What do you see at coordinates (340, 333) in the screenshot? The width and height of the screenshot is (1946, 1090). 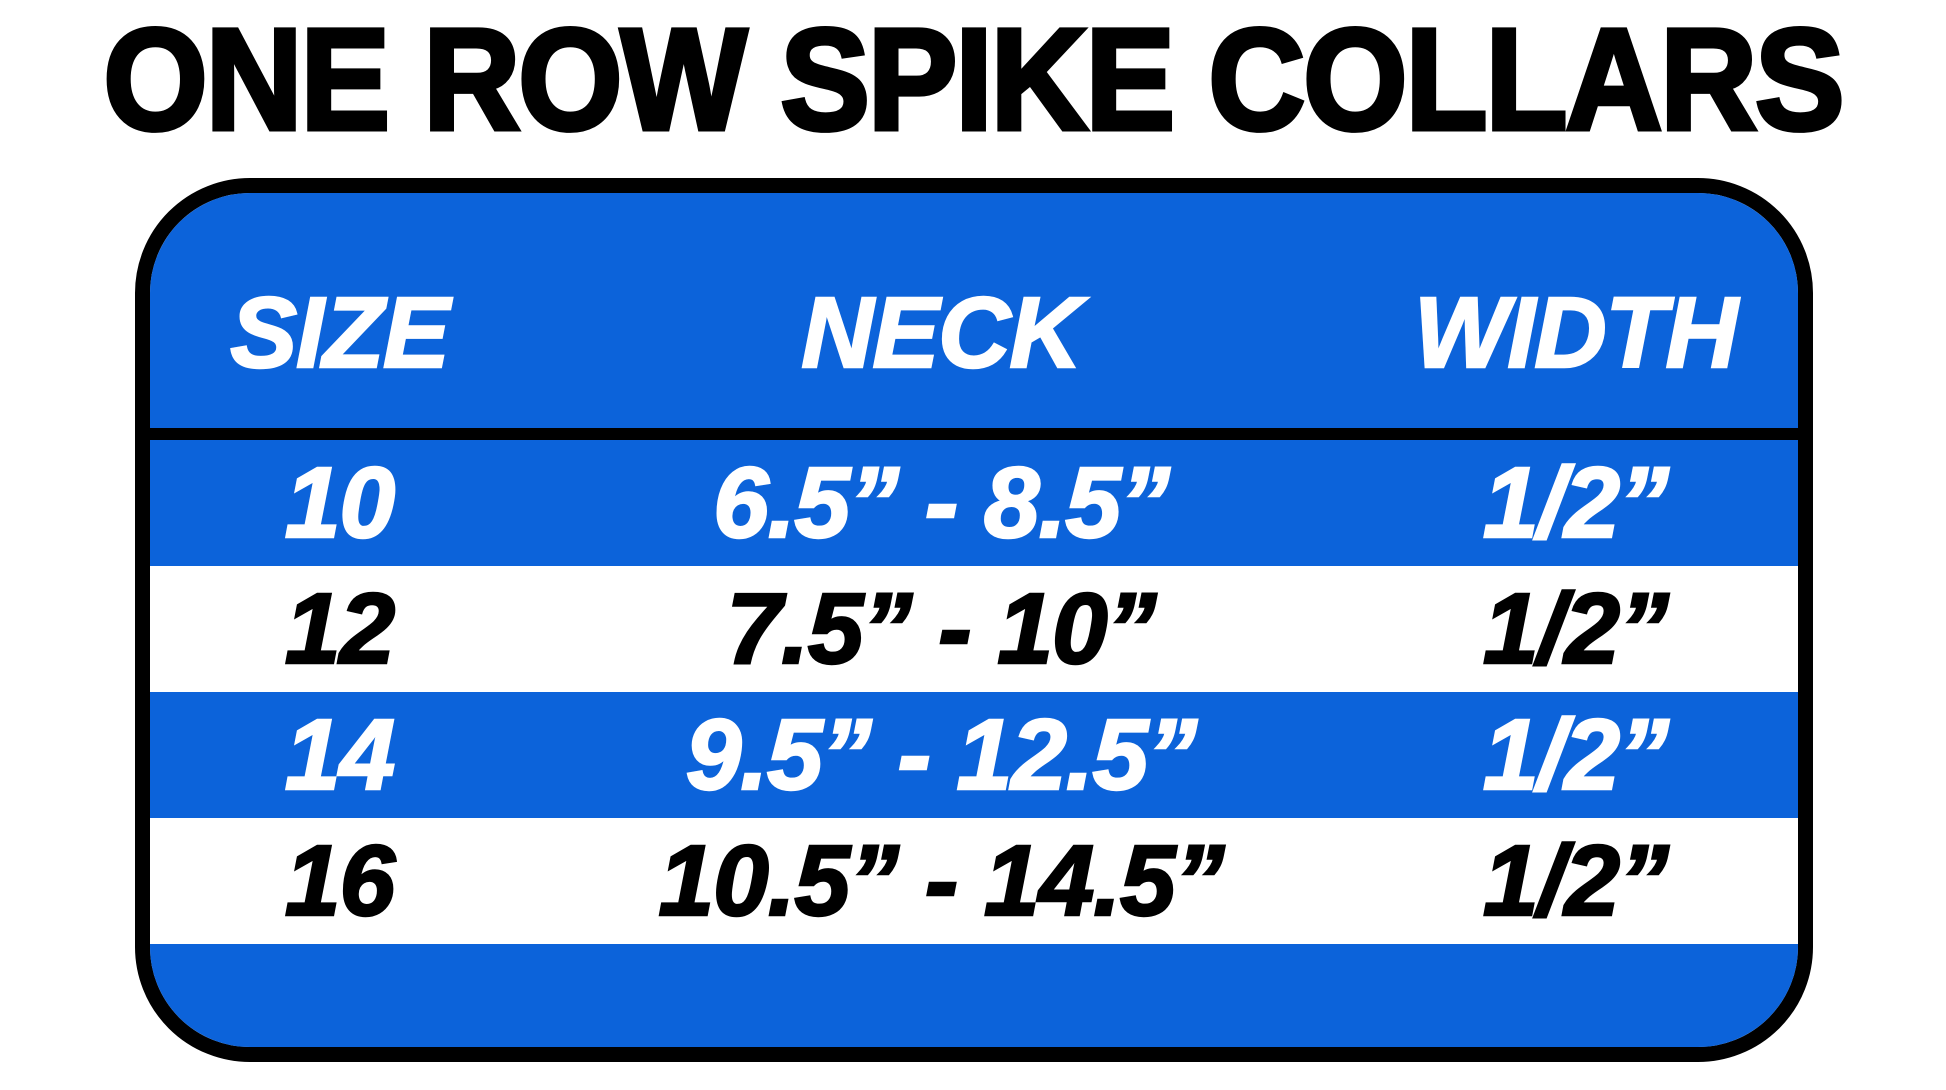 I see `header-cell-size: SIZE` at bounding box center [340, 333].